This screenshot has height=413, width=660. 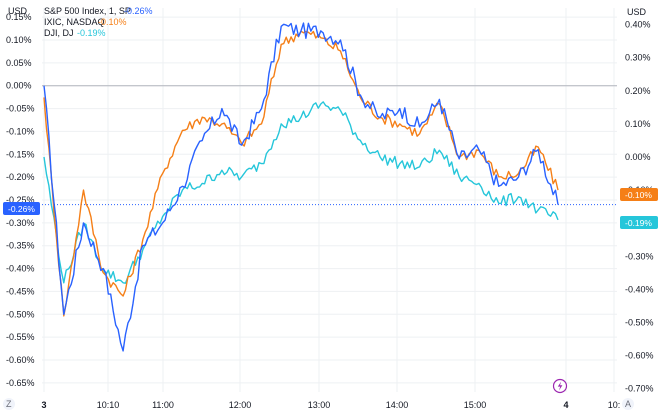 I want to click on time-tick-label: 14:00, so click(x=397, y=405).